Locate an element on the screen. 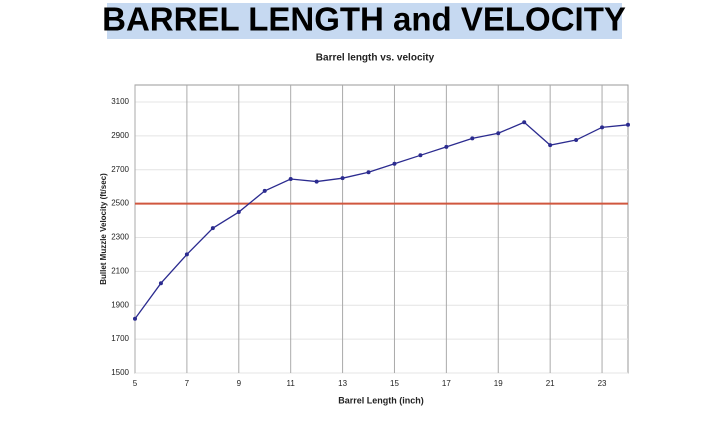  y-tick-label: 2100 is located at coordinates (120, 270).